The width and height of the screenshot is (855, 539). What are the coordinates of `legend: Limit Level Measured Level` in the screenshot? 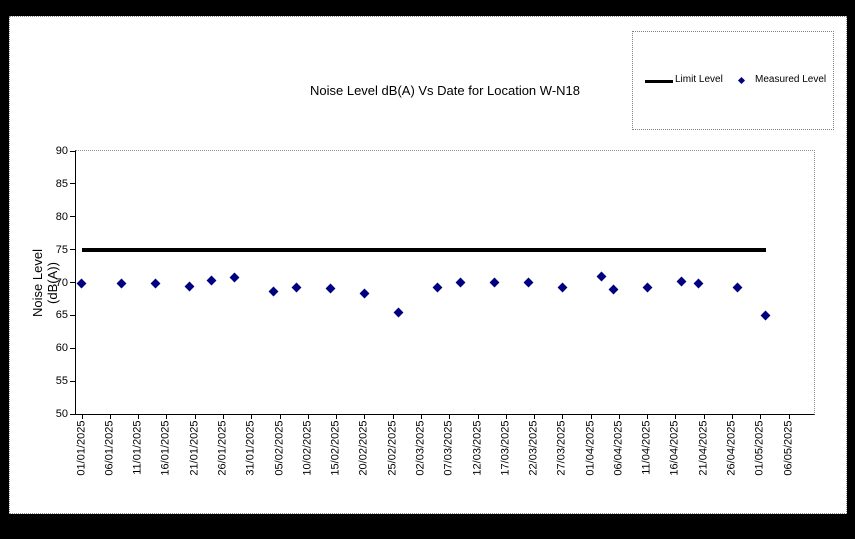 It's located at (733, 80).